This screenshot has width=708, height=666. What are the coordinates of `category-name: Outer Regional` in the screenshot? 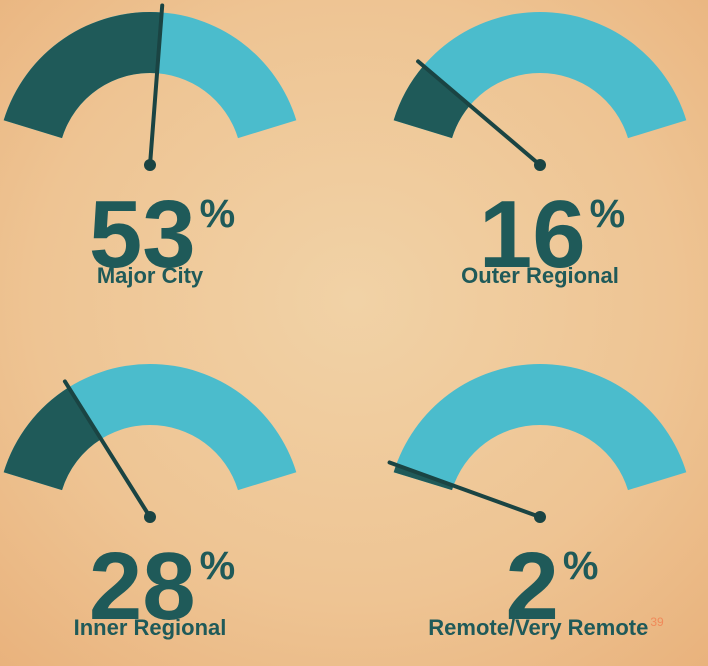 It's located at (540, 275).